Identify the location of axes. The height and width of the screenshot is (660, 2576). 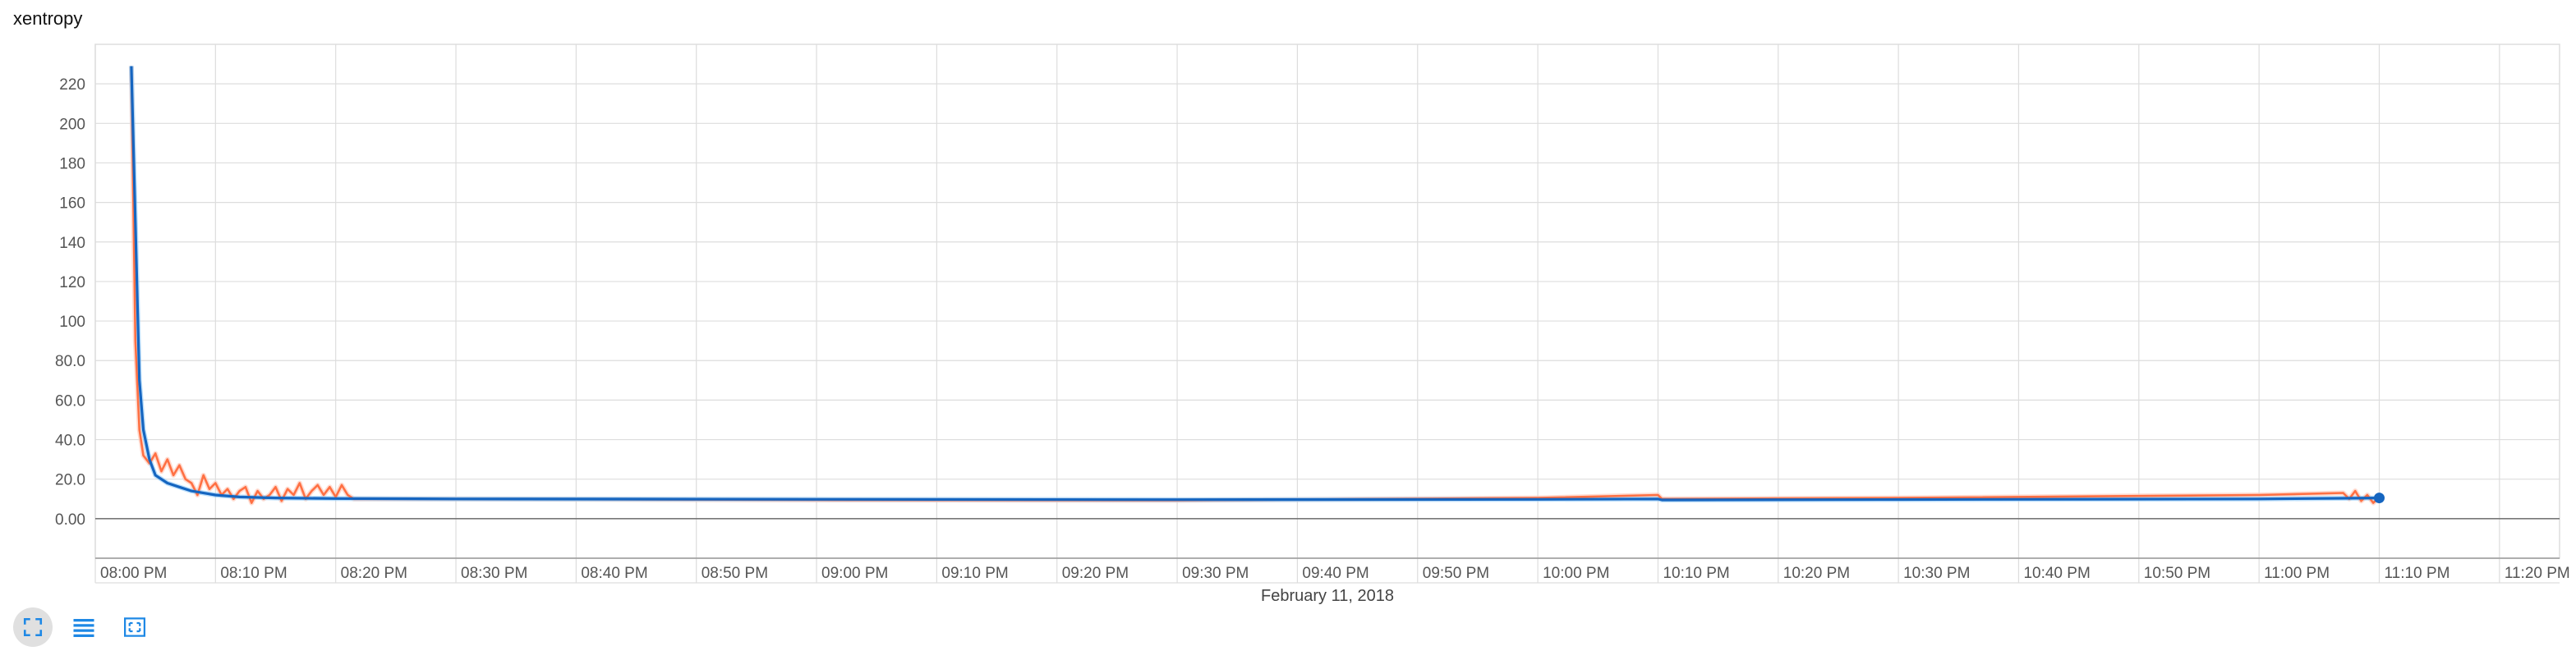
(1327, 551).